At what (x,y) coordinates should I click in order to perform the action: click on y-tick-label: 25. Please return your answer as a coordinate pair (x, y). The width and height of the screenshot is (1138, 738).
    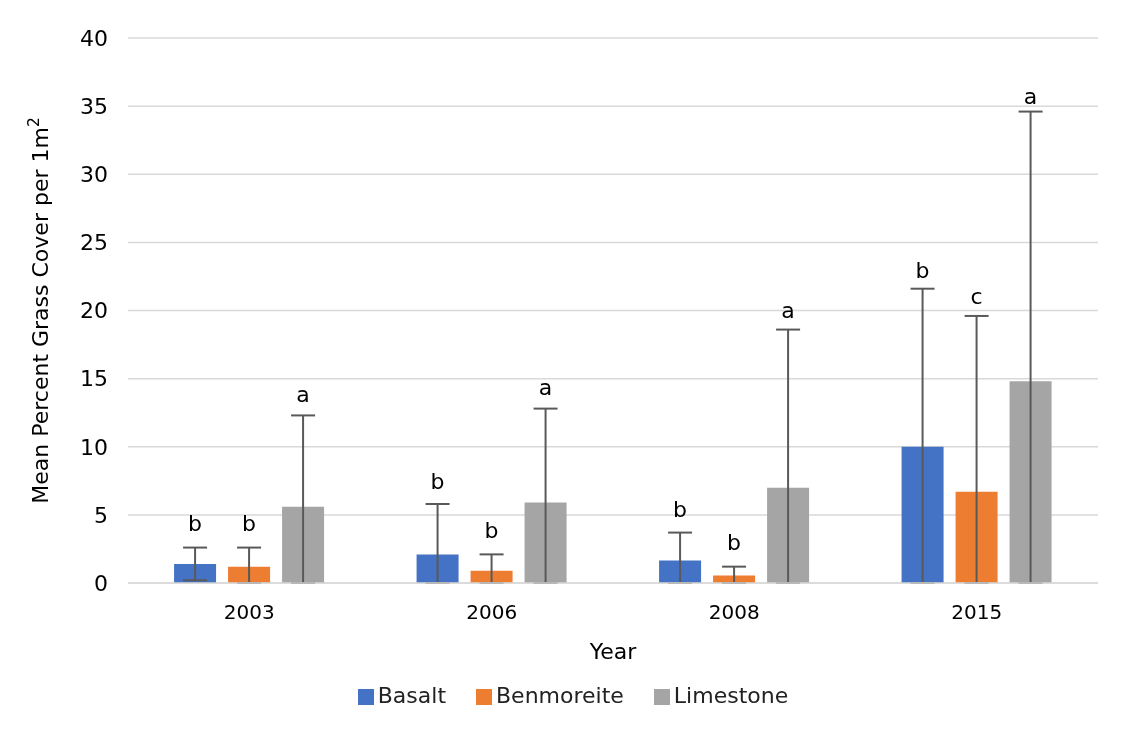
    Looking at the image, I should click on (94, 243).